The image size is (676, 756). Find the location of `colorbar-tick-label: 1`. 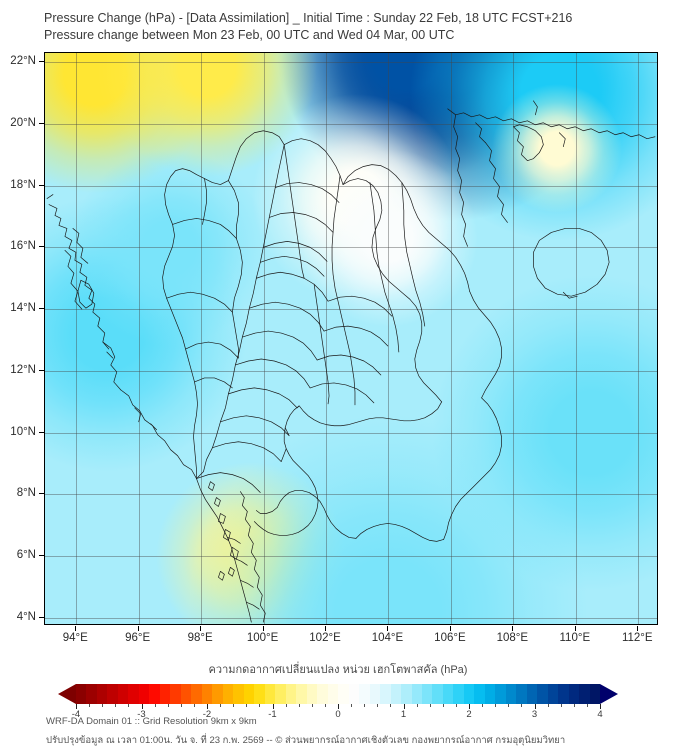

colorbar-tick-label: 1 is located at coordinates (403, 714).